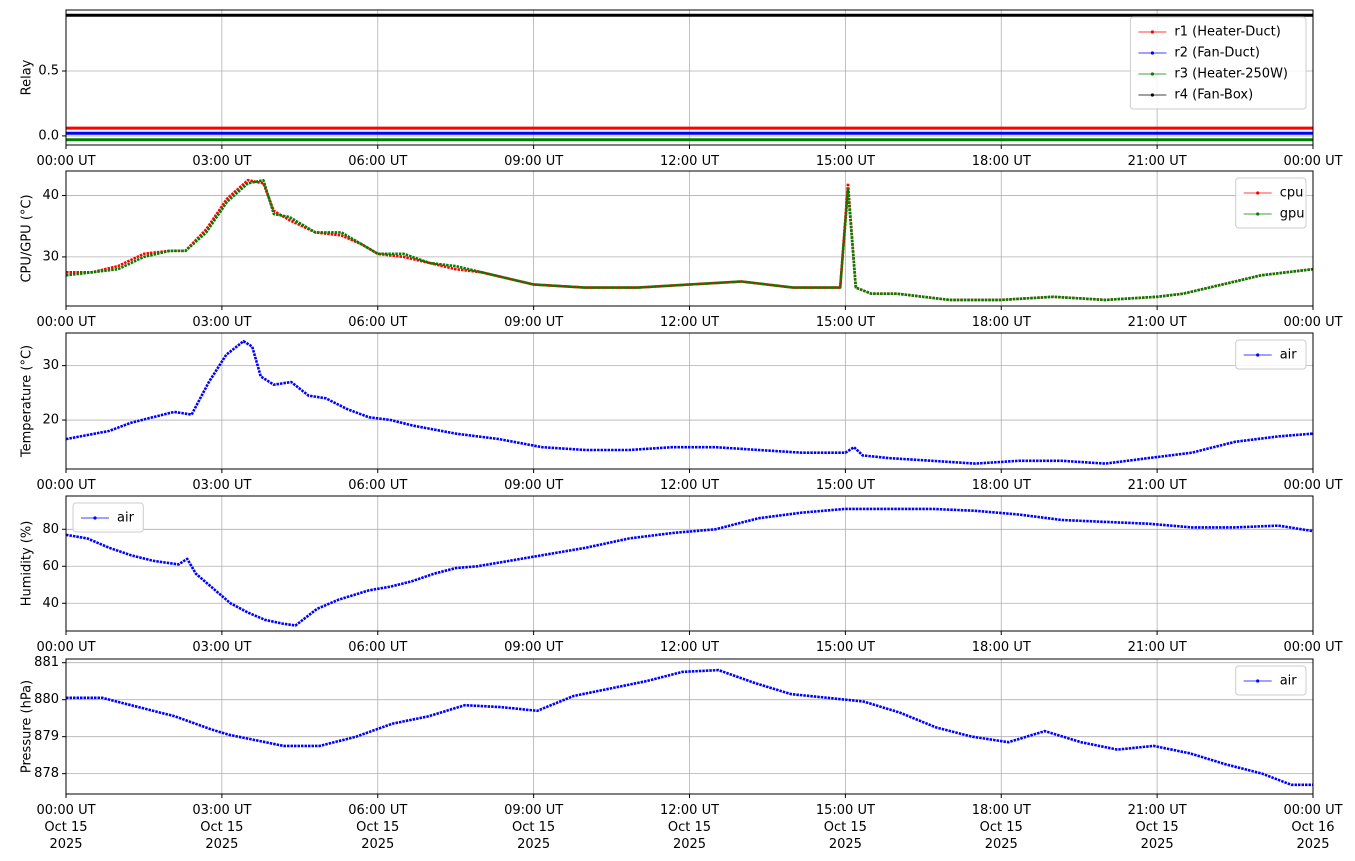 This screenshot has width=1355, height=861. I want to click on legend-entry: cpu, so click(1292, 193).